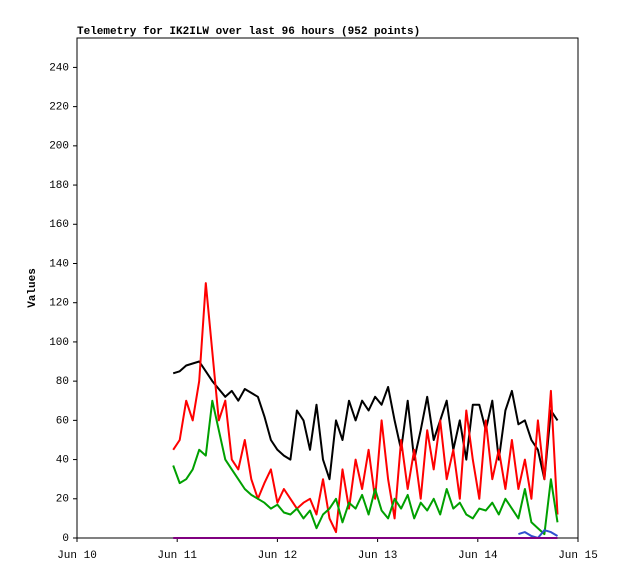 The height and width of the screenshot is (584, 618). I want to click on y-tick-label: 80, so click(62, 382).